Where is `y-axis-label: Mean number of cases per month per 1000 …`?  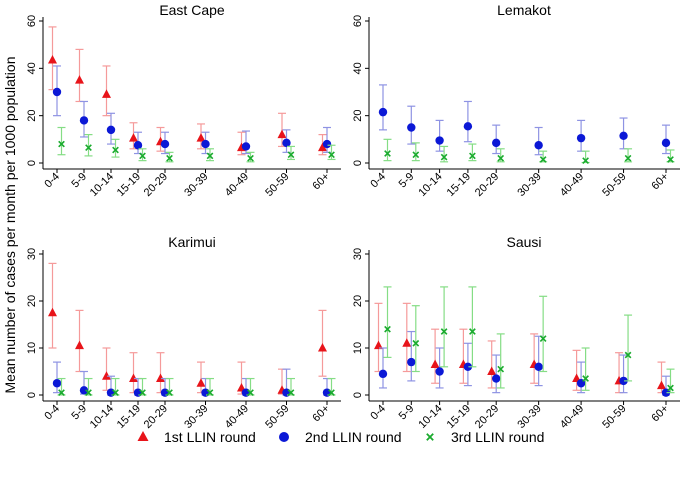
y-axis-label: Mean number of cases per month per 1000 … is located at coordinates (10, 225).